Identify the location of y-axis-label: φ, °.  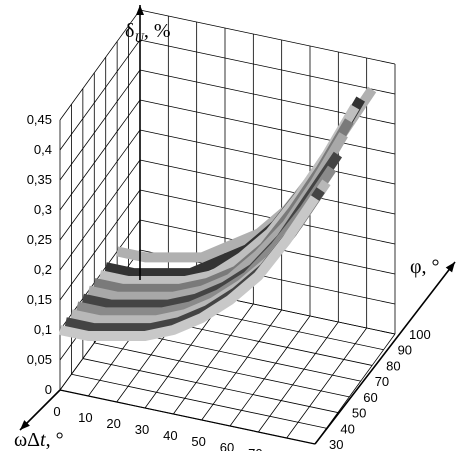
(425, 267).